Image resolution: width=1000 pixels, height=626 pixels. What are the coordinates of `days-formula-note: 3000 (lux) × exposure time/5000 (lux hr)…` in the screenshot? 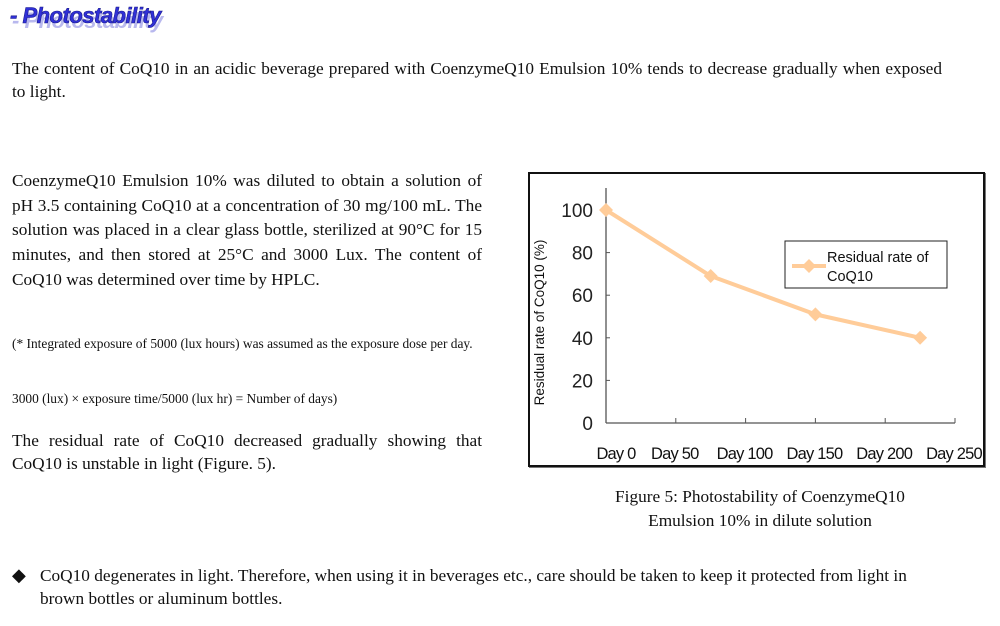 It's located at (175, 398).